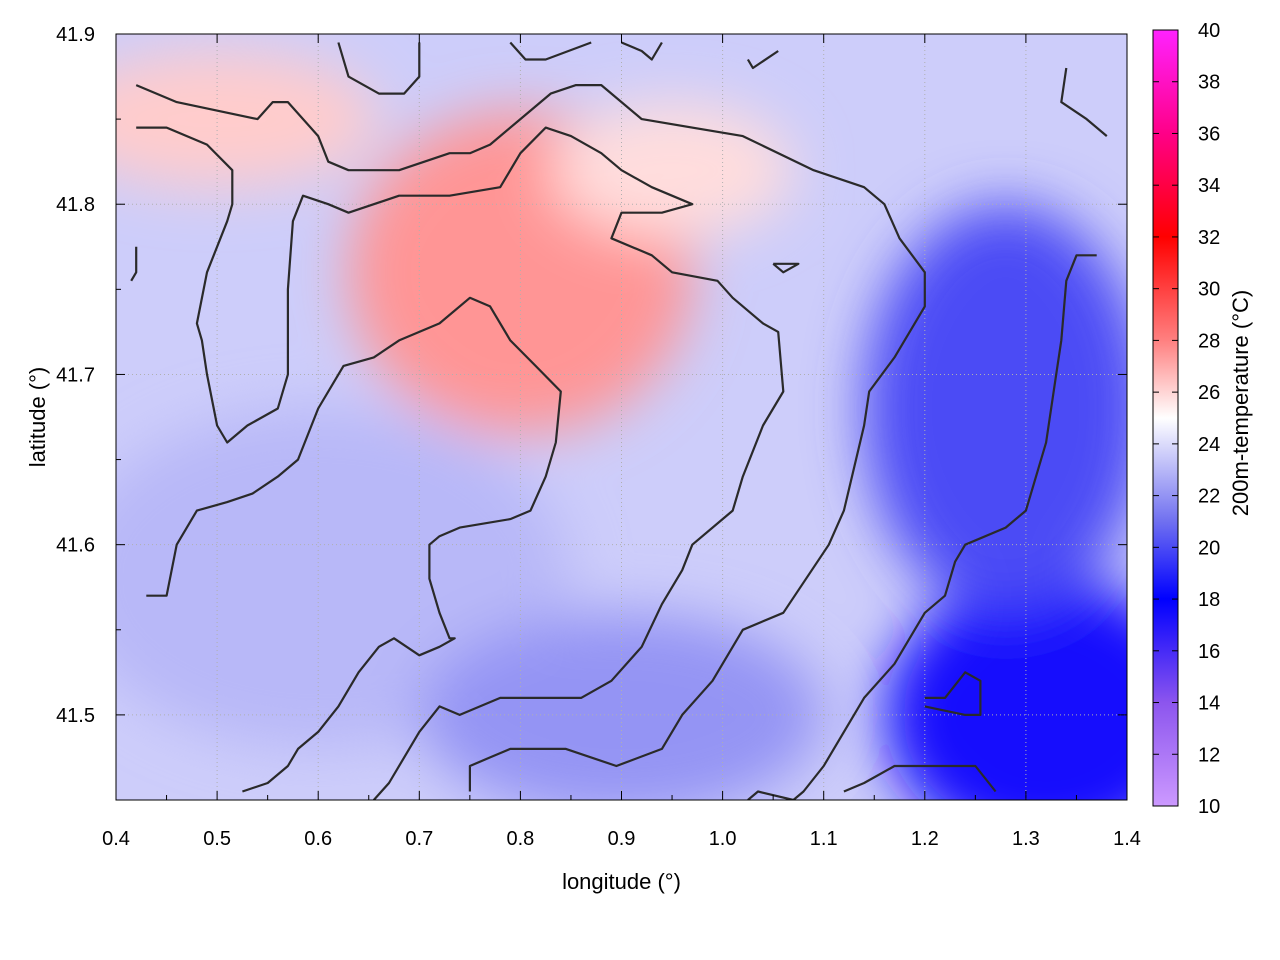  What do you see at coordinates (1026, 839) in the screenshot?
I see `x-tick-label: 1.3` at bounding box center [1026, 839].